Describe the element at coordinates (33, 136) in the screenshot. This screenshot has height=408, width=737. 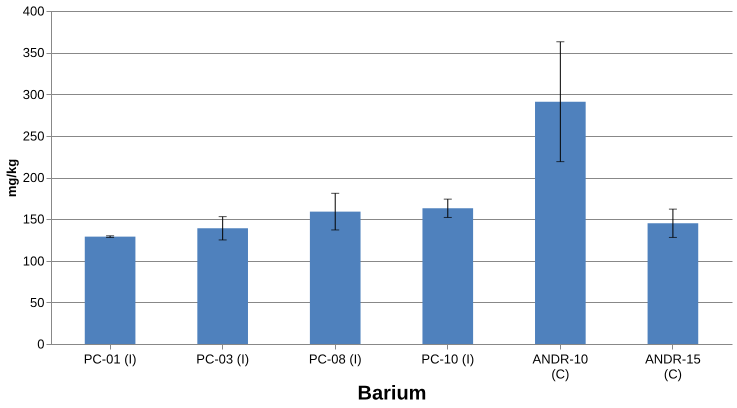
I see `y-tick-label: 250` at that location.